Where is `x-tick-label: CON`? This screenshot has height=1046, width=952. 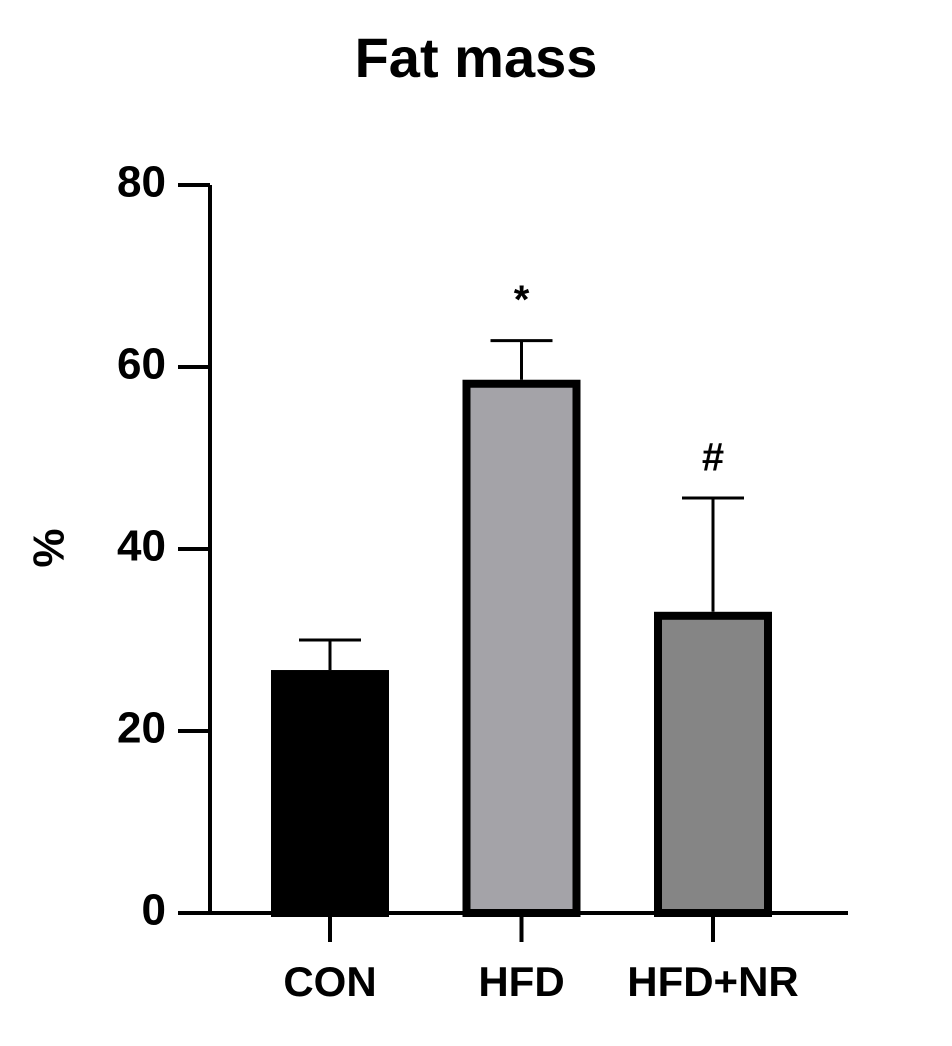 x-tick-label: CON is located at coordinates (329, 981).